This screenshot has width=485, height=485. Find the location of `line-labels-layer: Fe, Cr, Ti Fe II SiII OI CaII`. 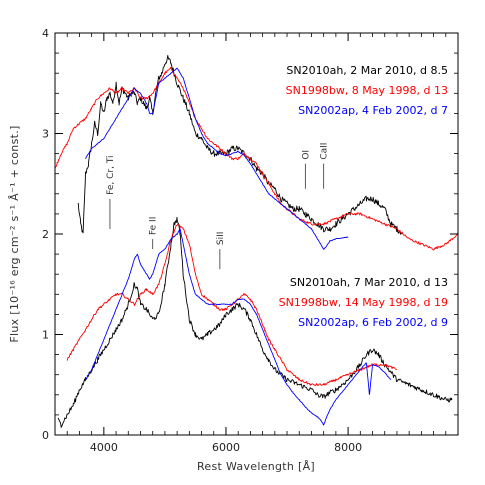

line-labels-layer: Fe, Cr, Ti Fe II SiII OI CaII is located at coordinates (218, 206).